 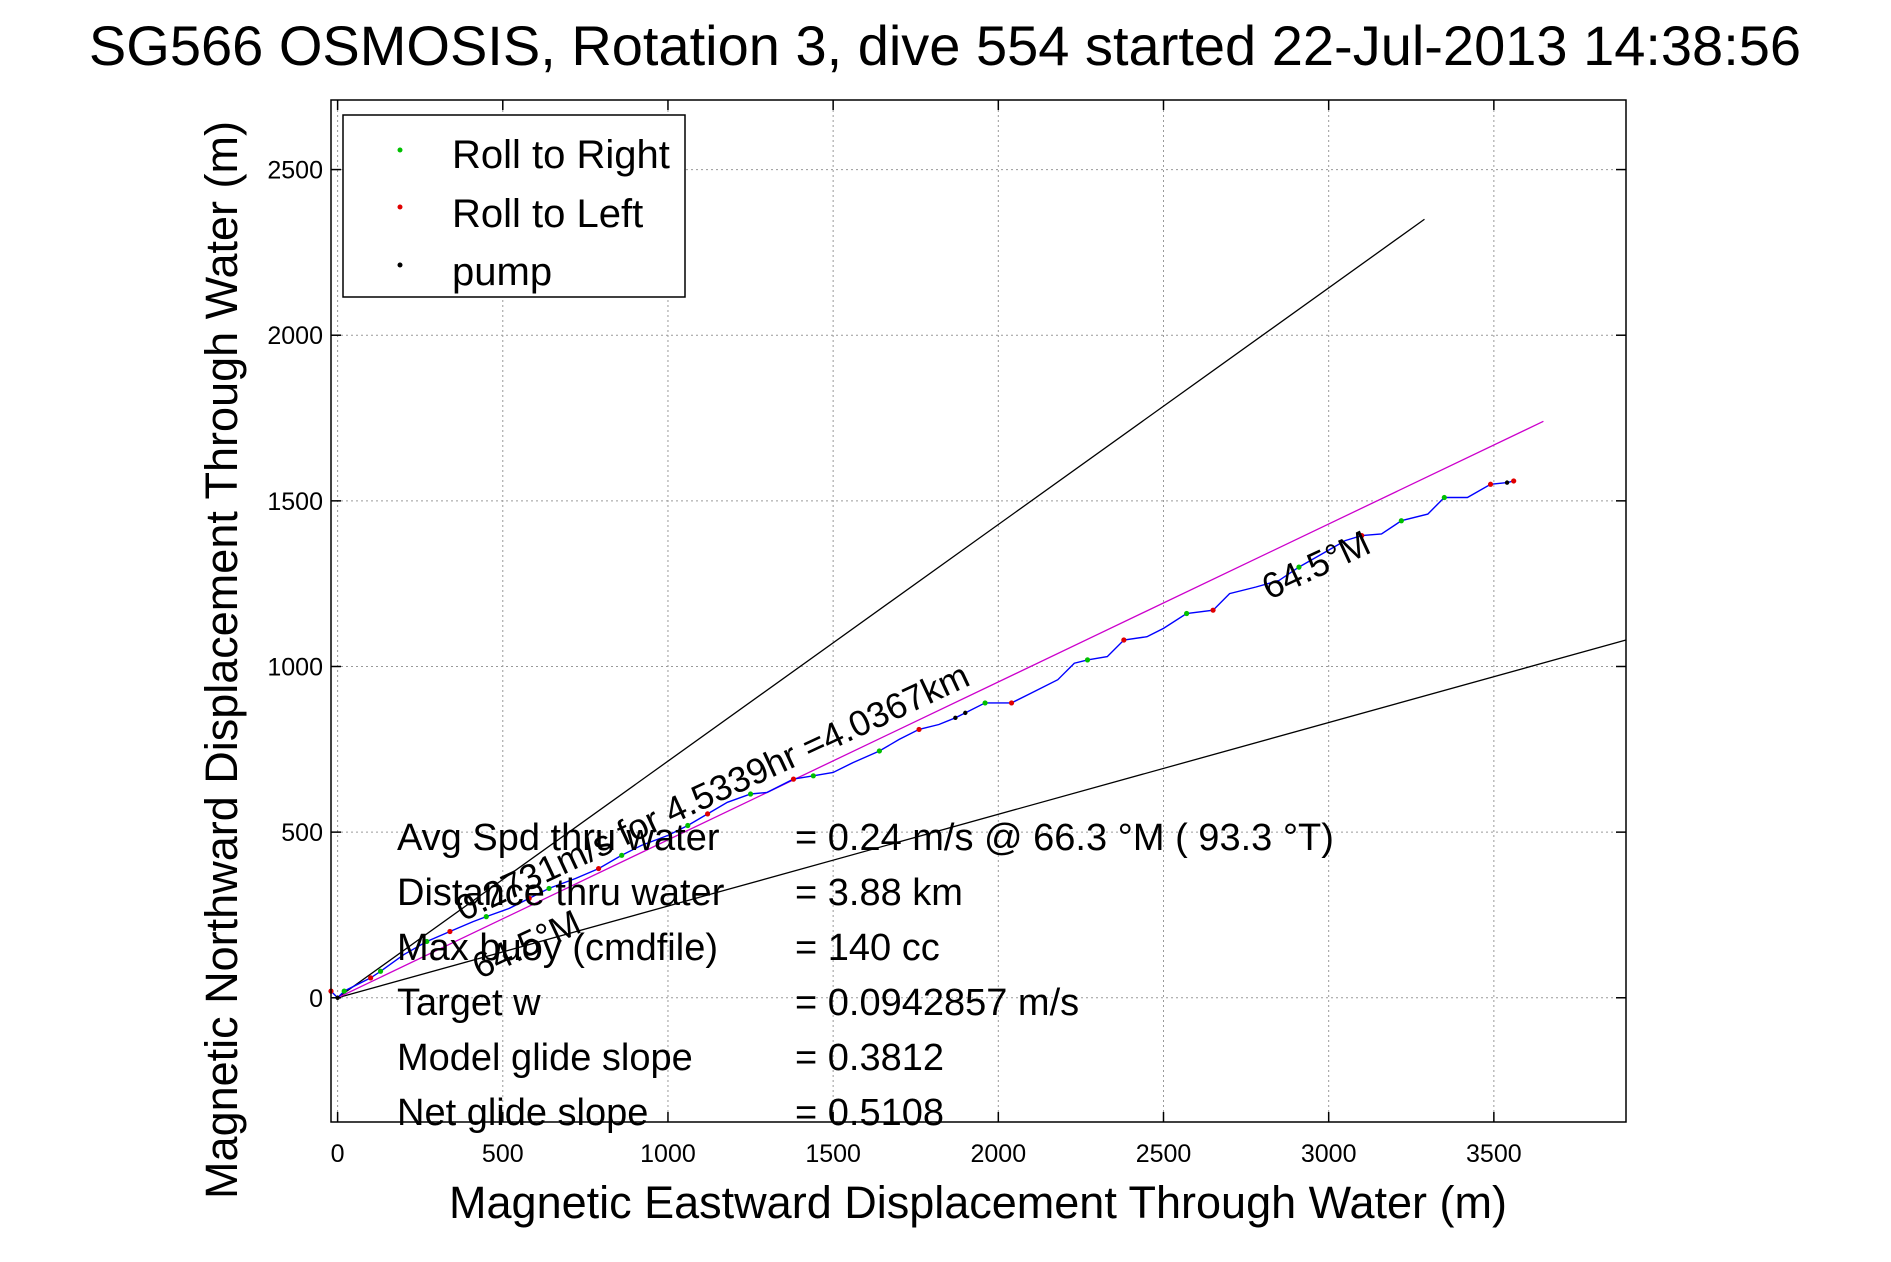 I want to click on x-tick-label: 3500, so click(x=1494, y=1154).